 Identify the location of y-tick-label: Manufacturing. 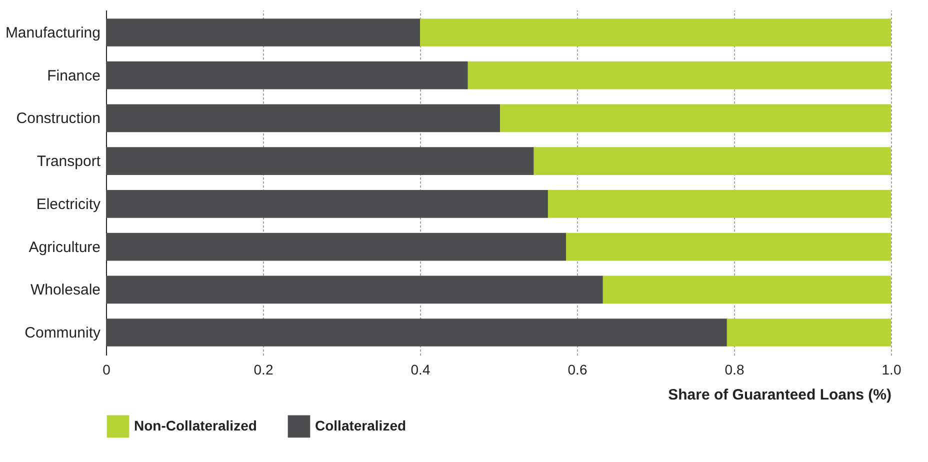
(52, 33).